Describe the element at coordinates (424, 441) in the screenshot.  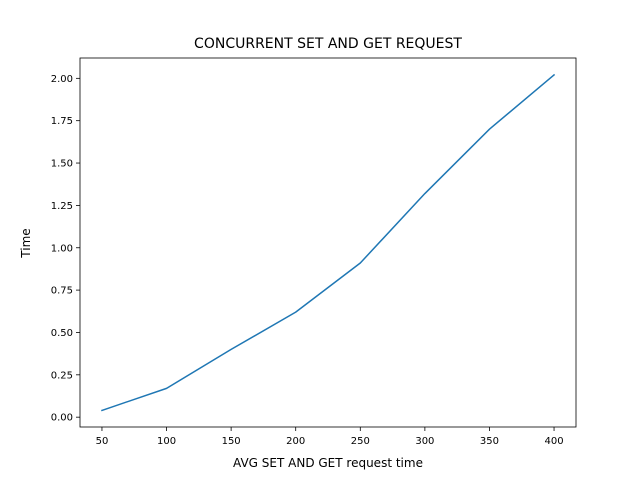
I see `x-tick-label: 300` at that location.